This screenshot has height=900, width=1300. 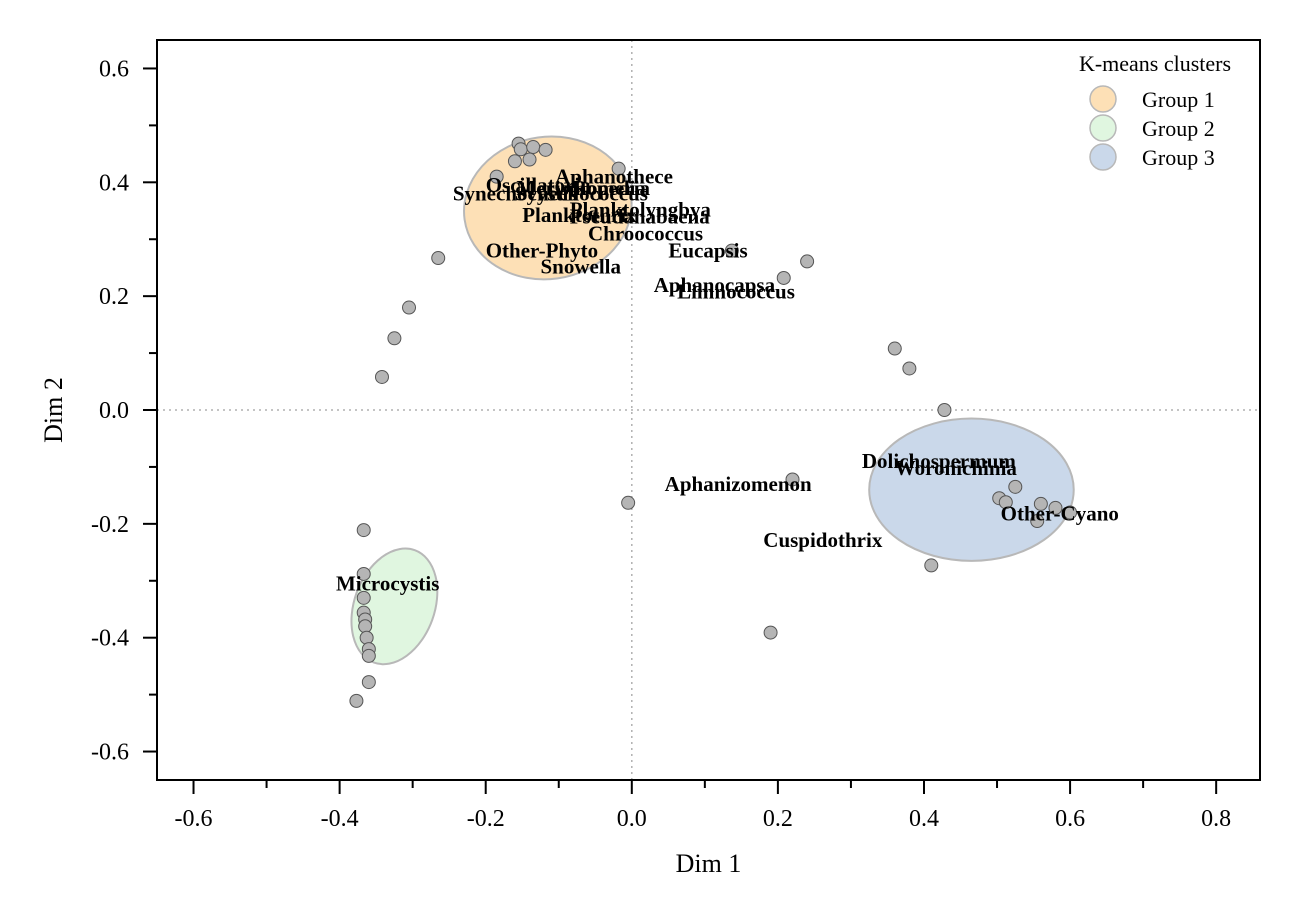 What do you see at coordinates (542, 251) in the screenshot?
I see `point-label: Other-Phyto` at bounding box center [542, 251].